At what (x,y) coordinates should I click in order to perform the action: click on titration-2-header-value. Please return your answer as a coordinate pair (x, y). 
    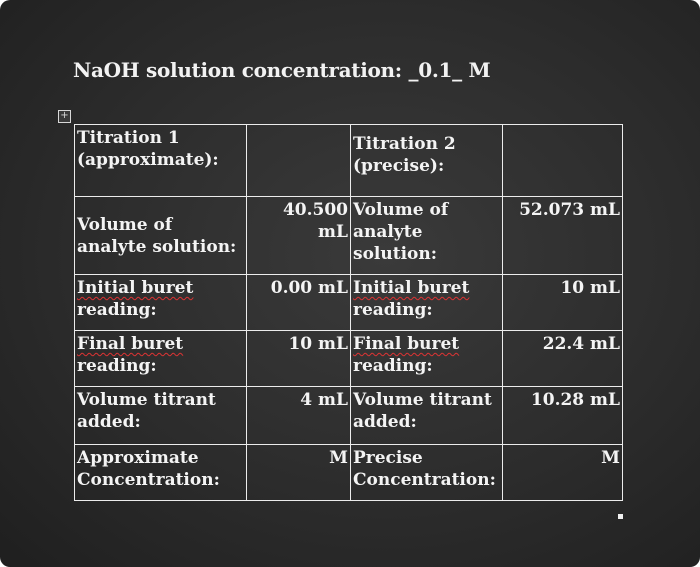
    Looking at the image, I should click on (562, 160).